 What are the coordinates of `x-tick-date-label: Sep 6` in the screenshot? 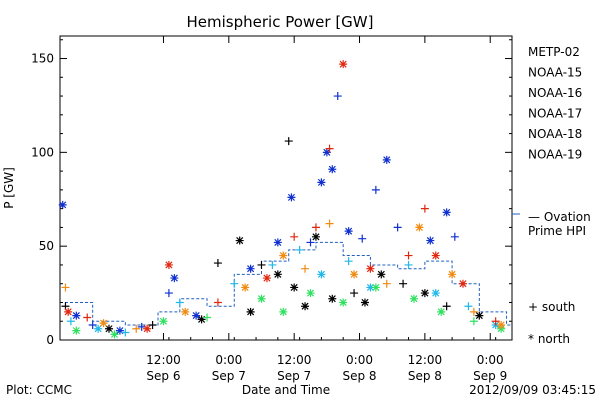 It's located at (163, 376).